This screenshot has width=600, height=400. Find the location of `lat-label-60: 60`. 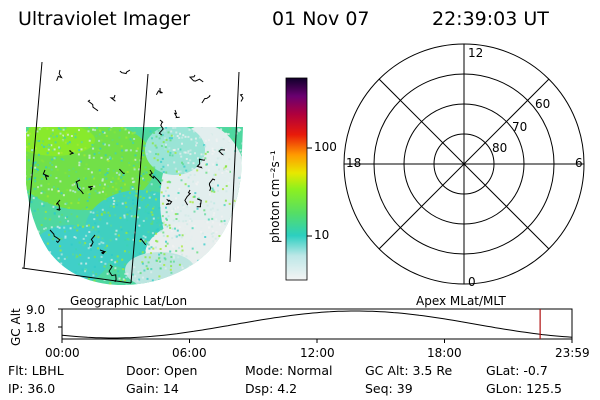

lat-label-60: 60 is located at coordinates (543, 104).